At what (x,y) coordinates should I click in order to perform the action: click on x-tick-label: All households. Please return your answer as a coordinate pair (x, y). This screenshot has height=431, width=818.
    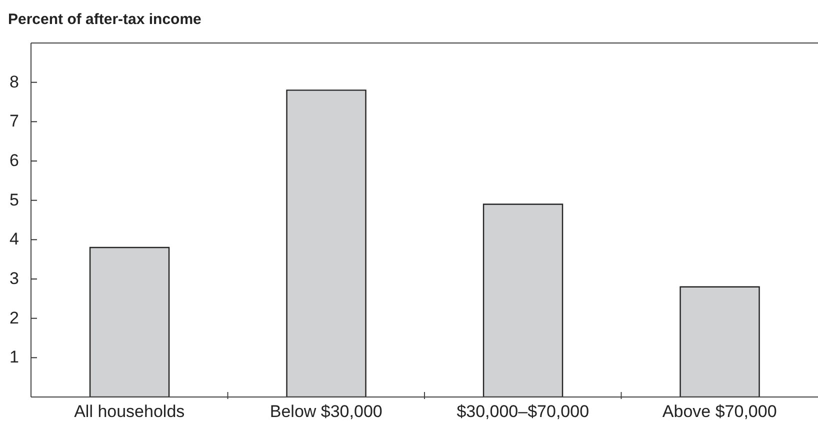
    Looking at the image, I should click on (129, 412).